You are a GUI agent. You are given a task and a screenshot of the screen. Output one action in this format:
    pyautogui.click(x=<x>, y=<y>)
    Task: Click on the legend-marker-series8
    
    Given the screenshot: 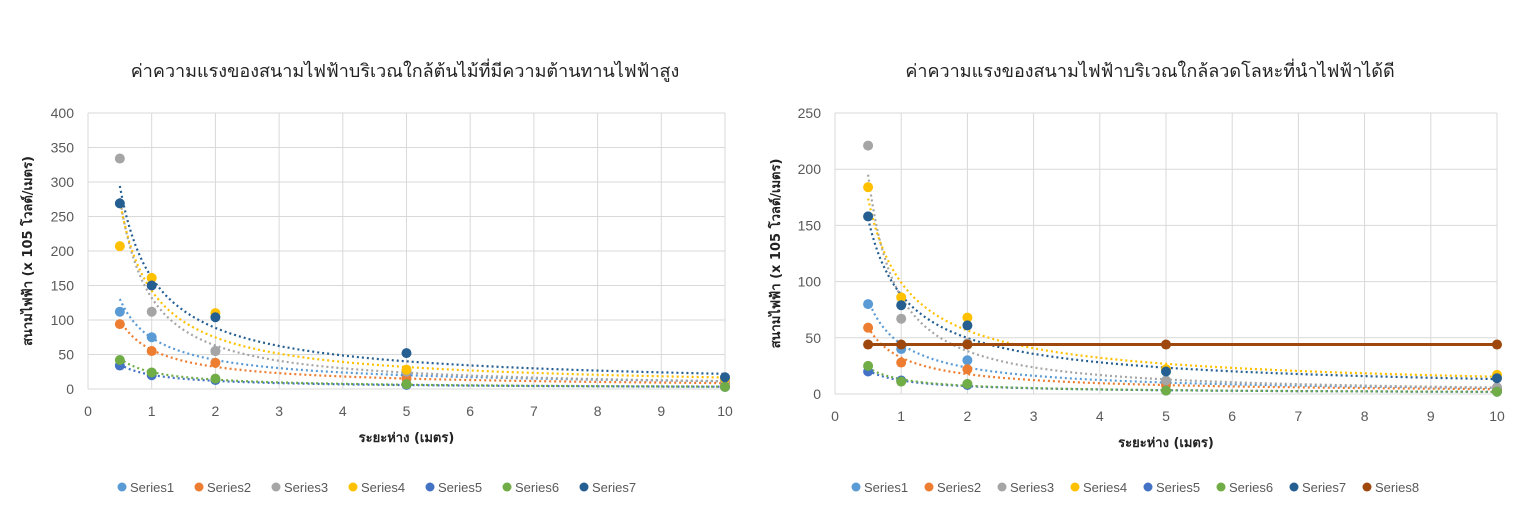 What is the action you would take?
    pyautogui.click(x=1367, y=487)
    